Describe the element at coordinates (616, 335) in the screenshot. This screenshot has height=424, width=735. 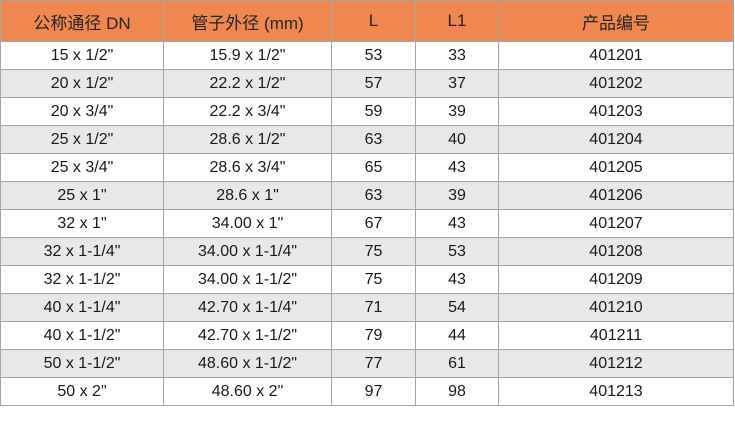
I see `table-cell: 401211` at that location.